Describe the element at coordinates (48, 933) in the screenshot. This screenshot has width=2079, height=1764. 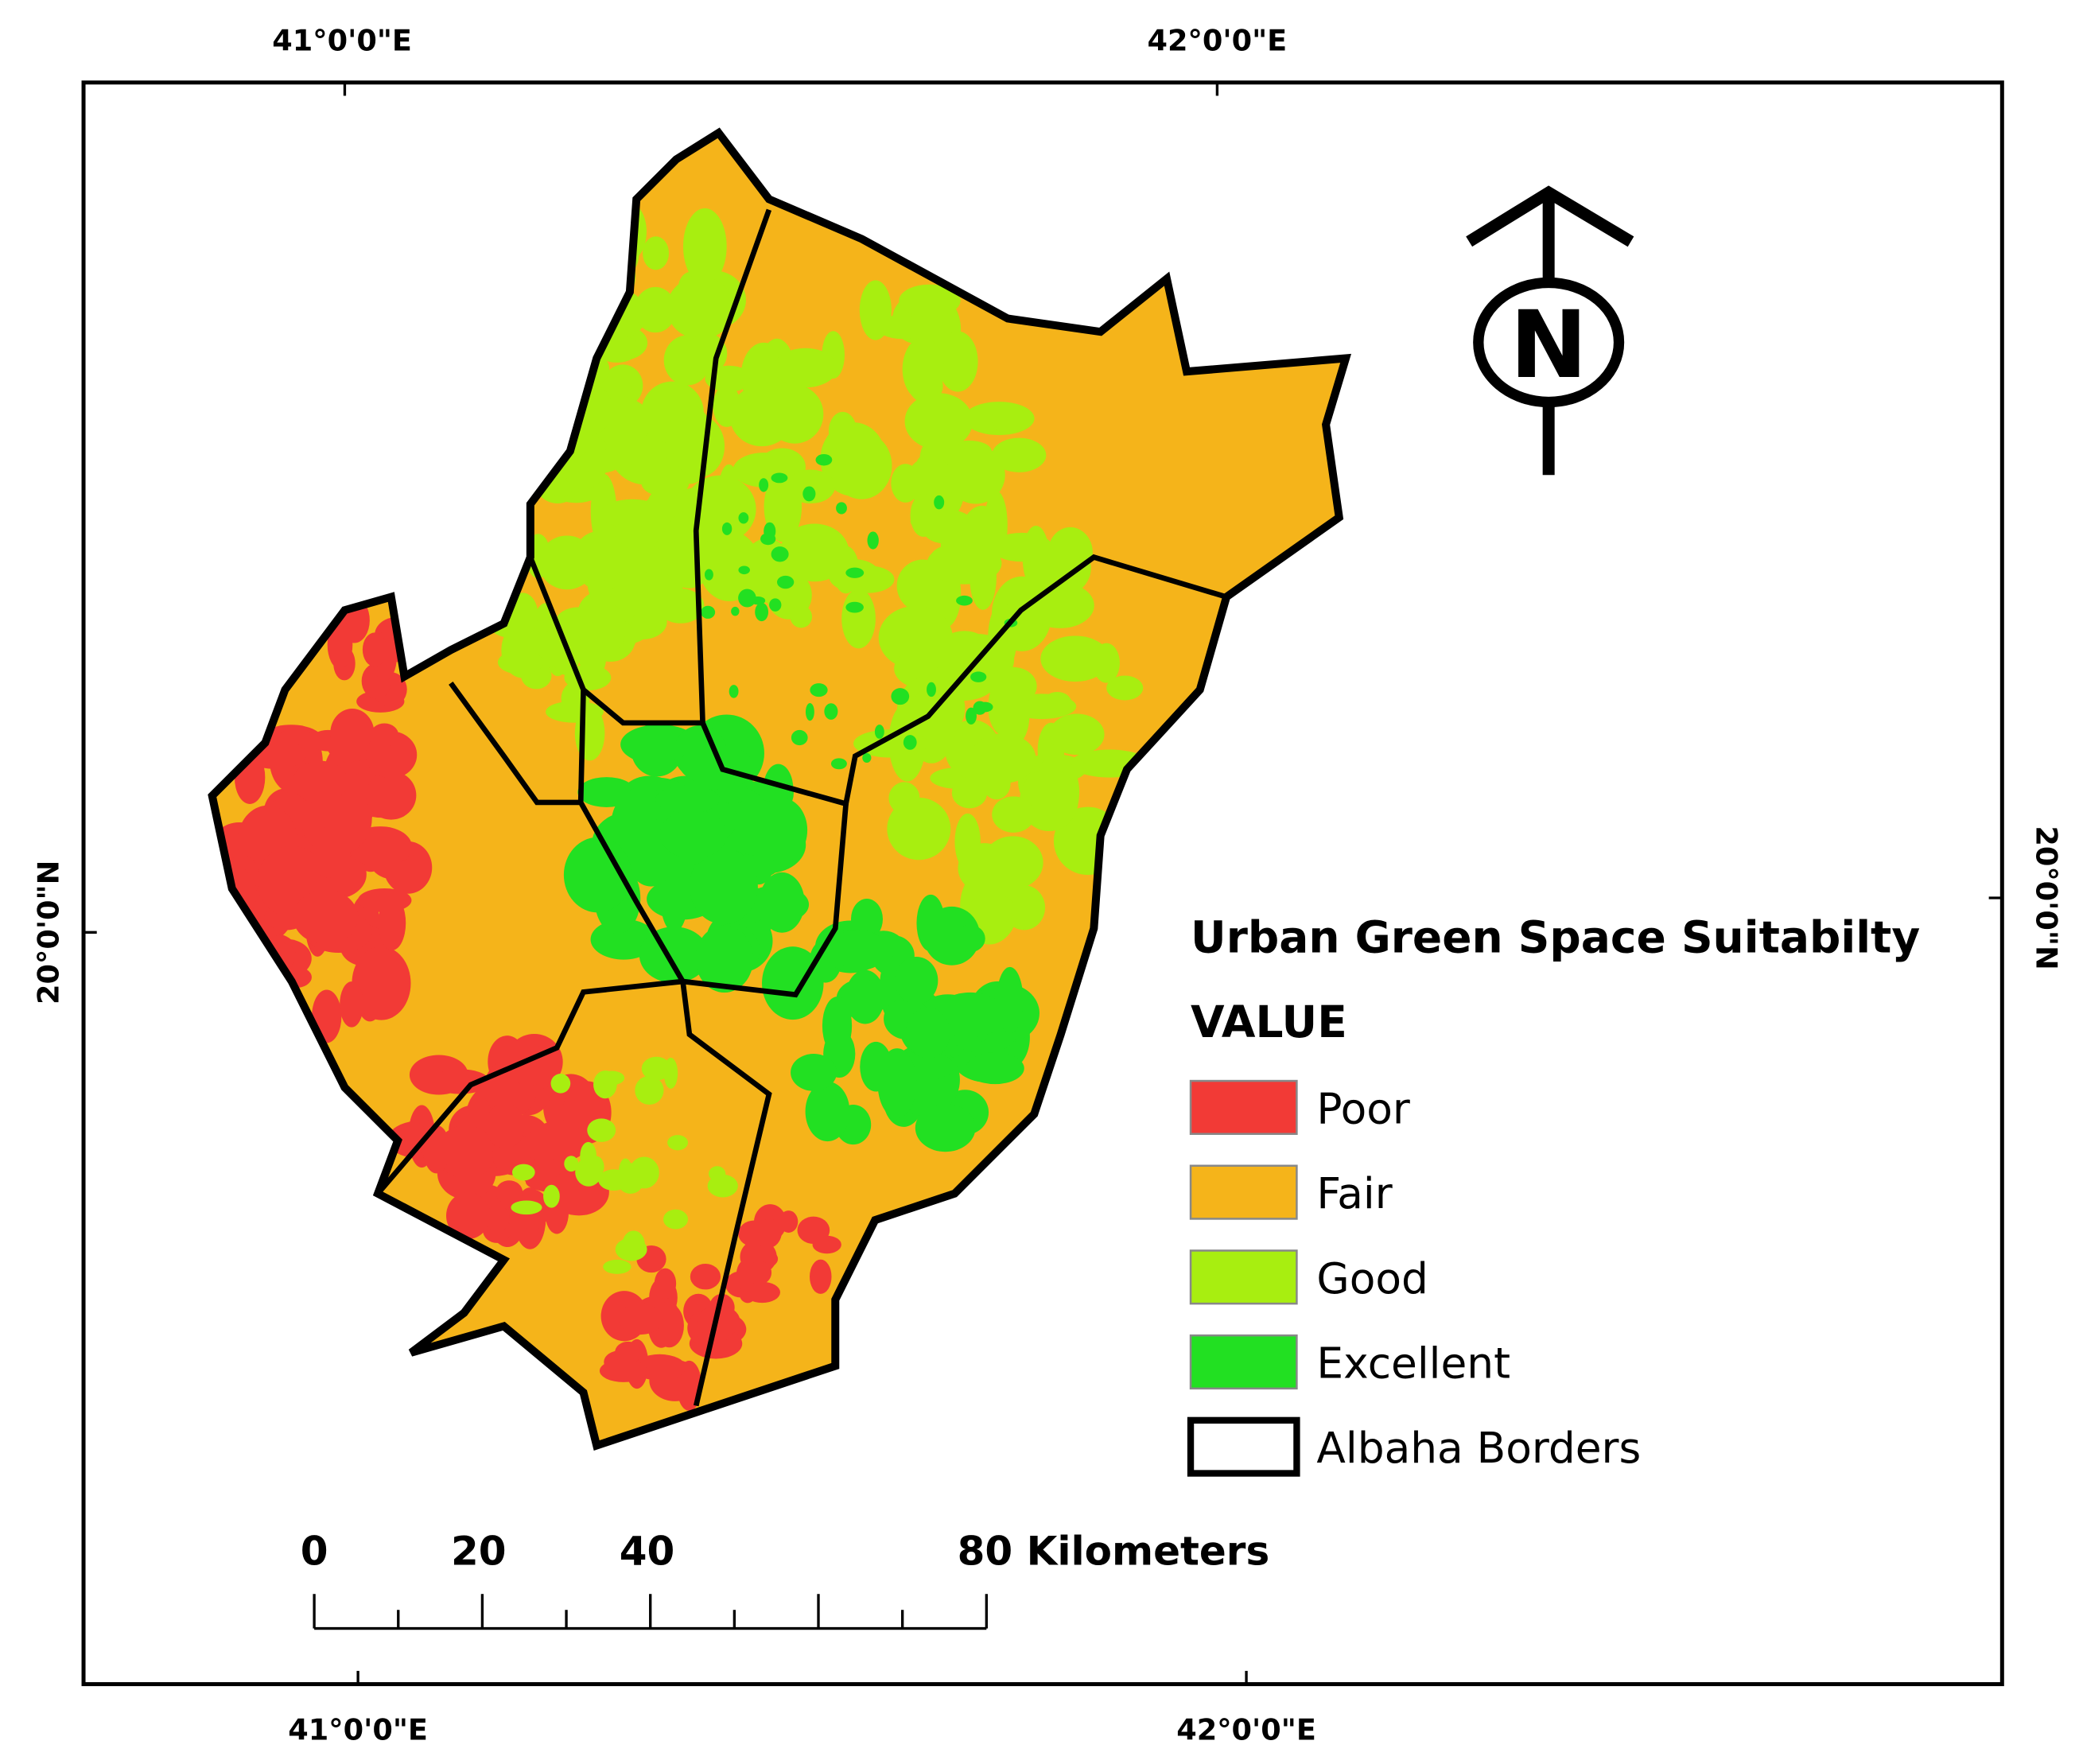
I see `left-label: 20°0'0"N` at that location.